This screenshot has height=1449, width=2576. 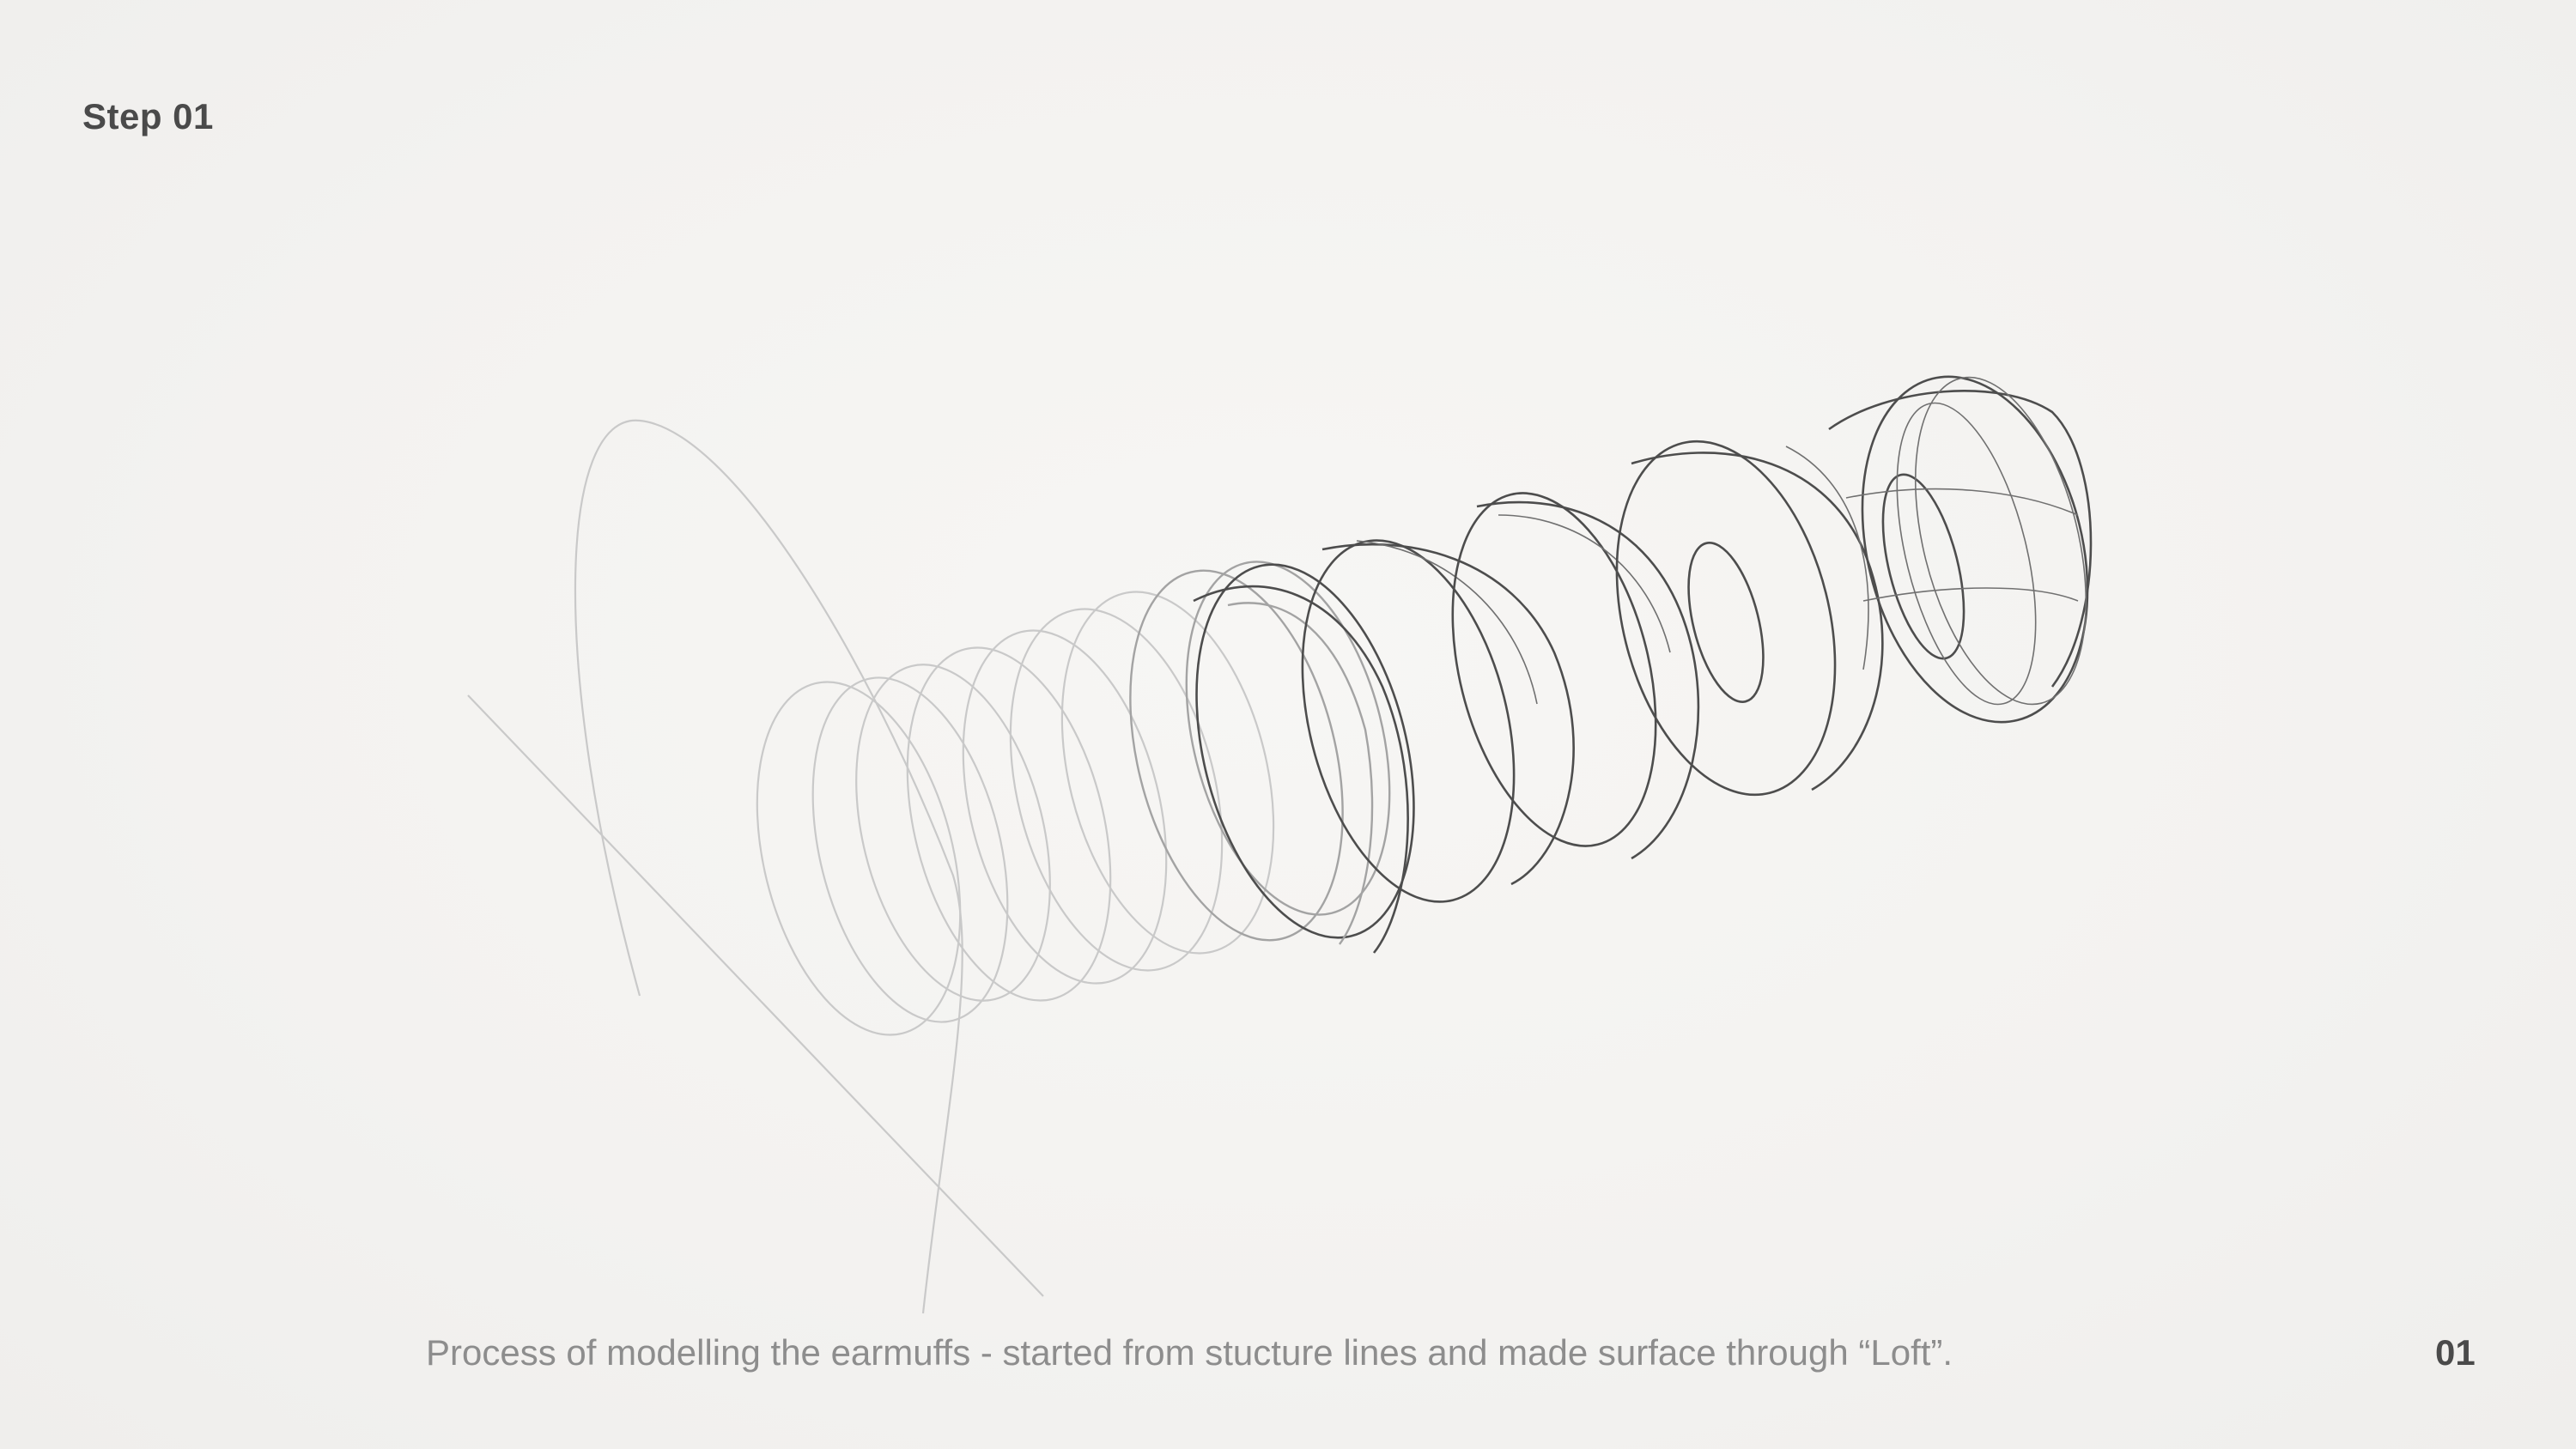 I want to click on page-number: 01, so click(x=2456, y=1352).